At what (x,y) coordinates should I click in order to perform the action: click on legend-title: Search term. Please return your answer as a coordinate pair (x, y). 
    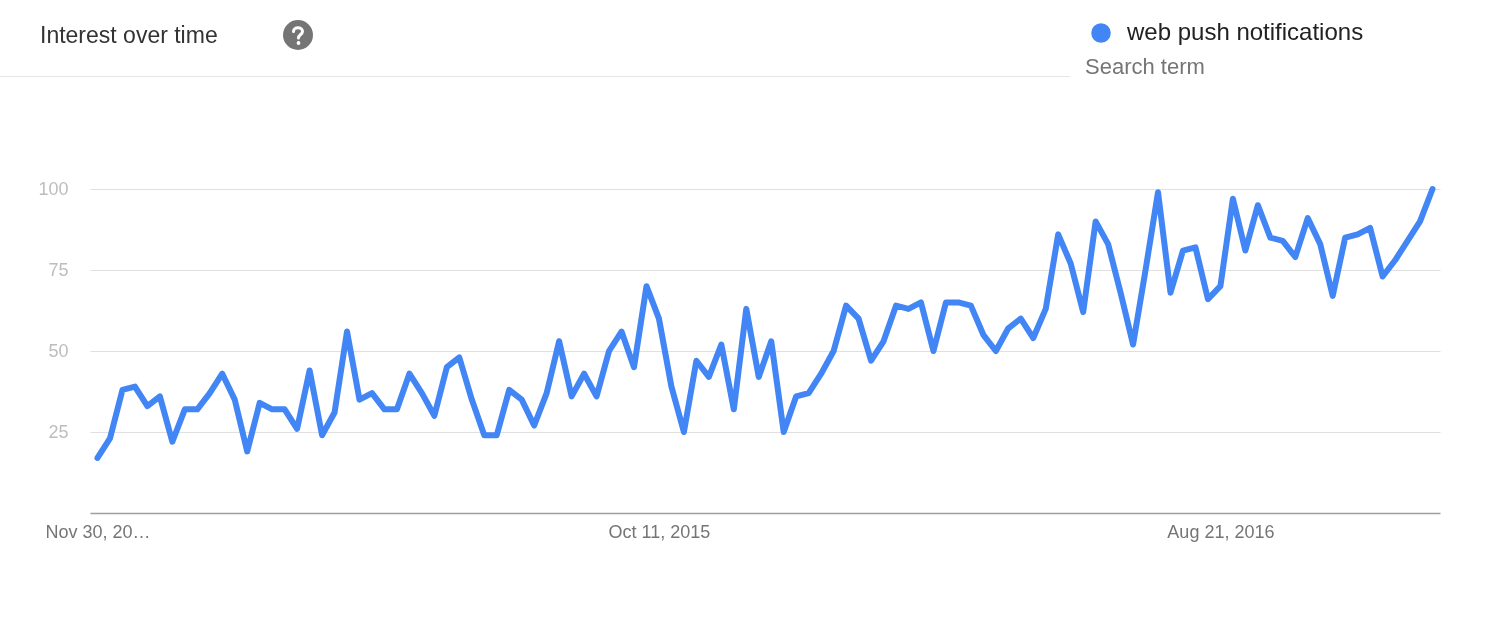
    Looking at the image, I should click on (1145, 66).